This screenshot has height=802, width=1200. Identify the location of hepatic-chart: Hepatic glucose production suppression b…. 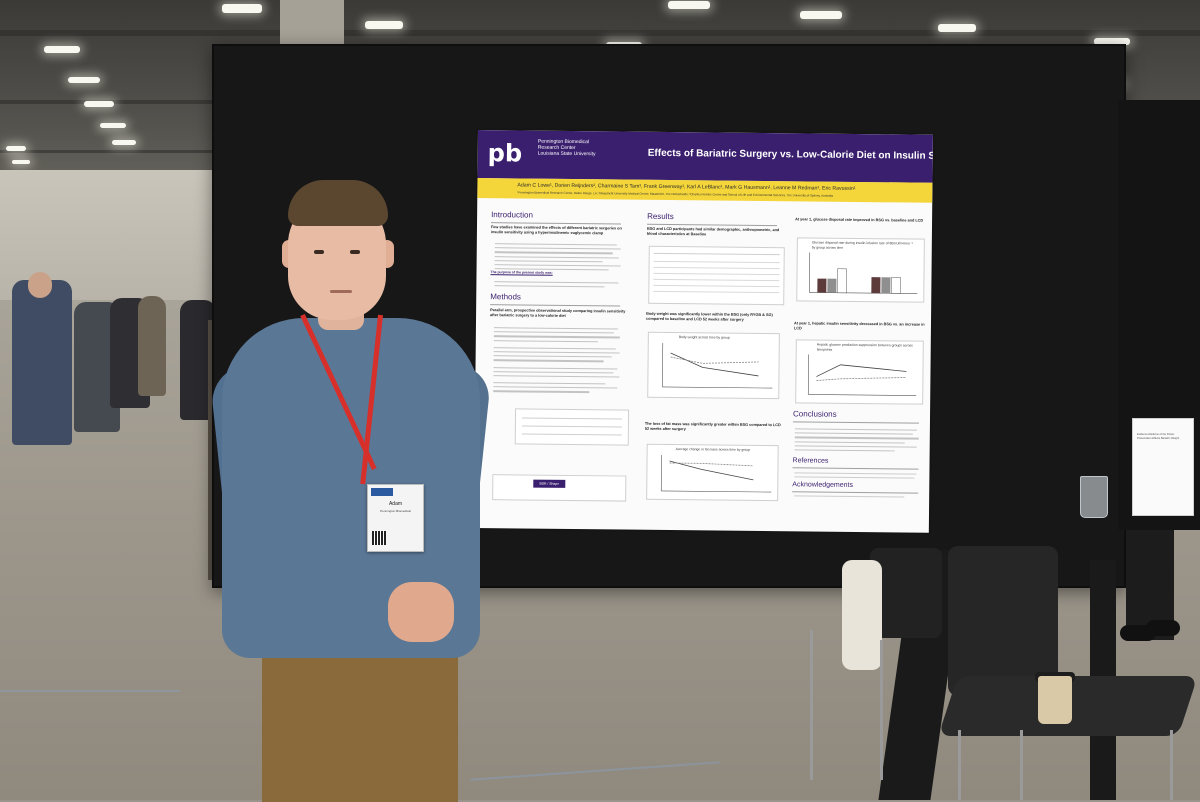
(859, 371).